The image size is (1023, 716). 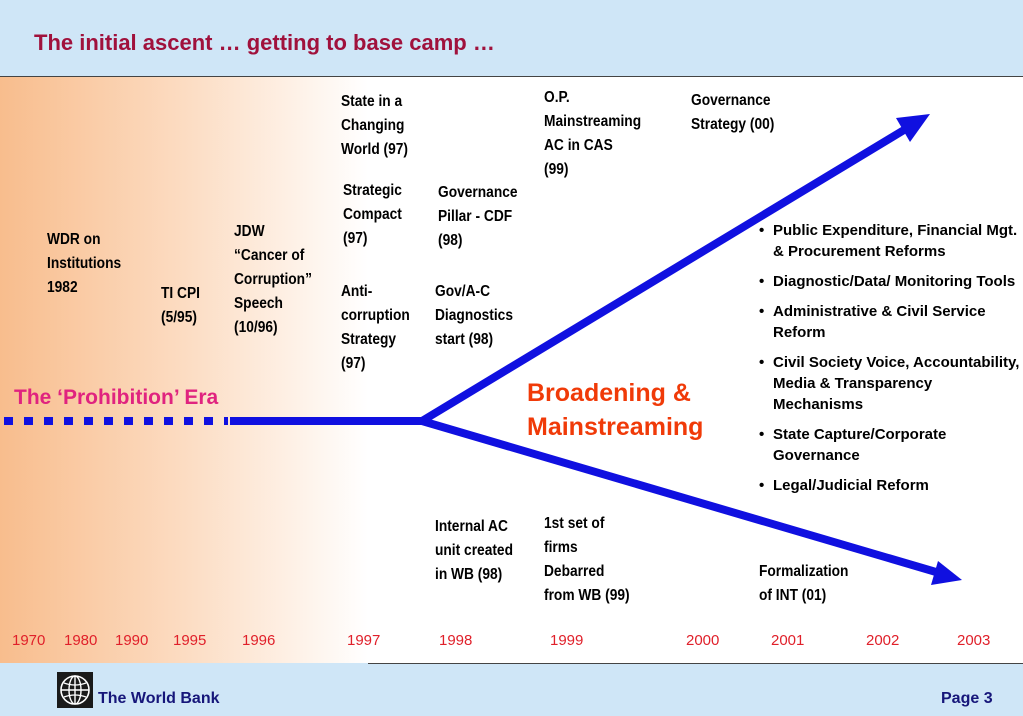 I want to click on milestone-state-changing-world: State in a Changing World (97), so click(x=375, y=125).